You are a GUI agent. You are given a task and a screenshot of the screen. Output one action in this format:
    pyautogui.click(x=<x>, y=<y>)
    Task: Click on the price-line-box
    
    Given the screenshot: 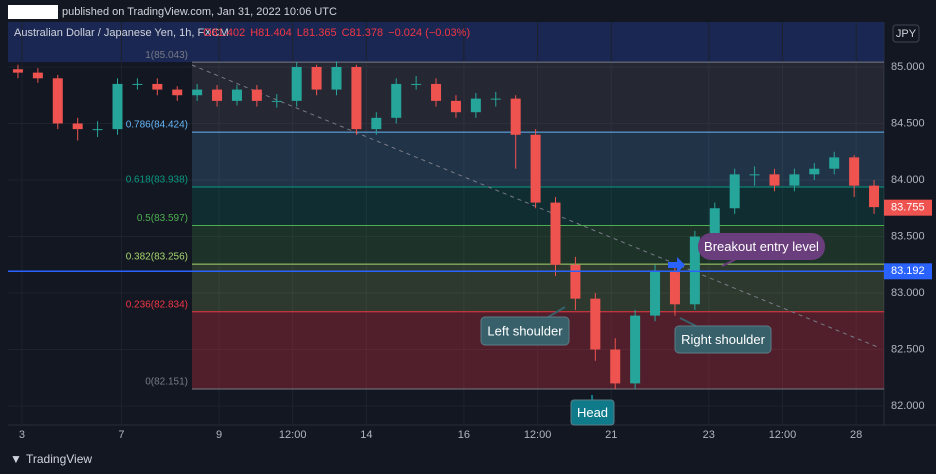 What is the action you would take?
    pyautogui.click(x=908, y=271)
    